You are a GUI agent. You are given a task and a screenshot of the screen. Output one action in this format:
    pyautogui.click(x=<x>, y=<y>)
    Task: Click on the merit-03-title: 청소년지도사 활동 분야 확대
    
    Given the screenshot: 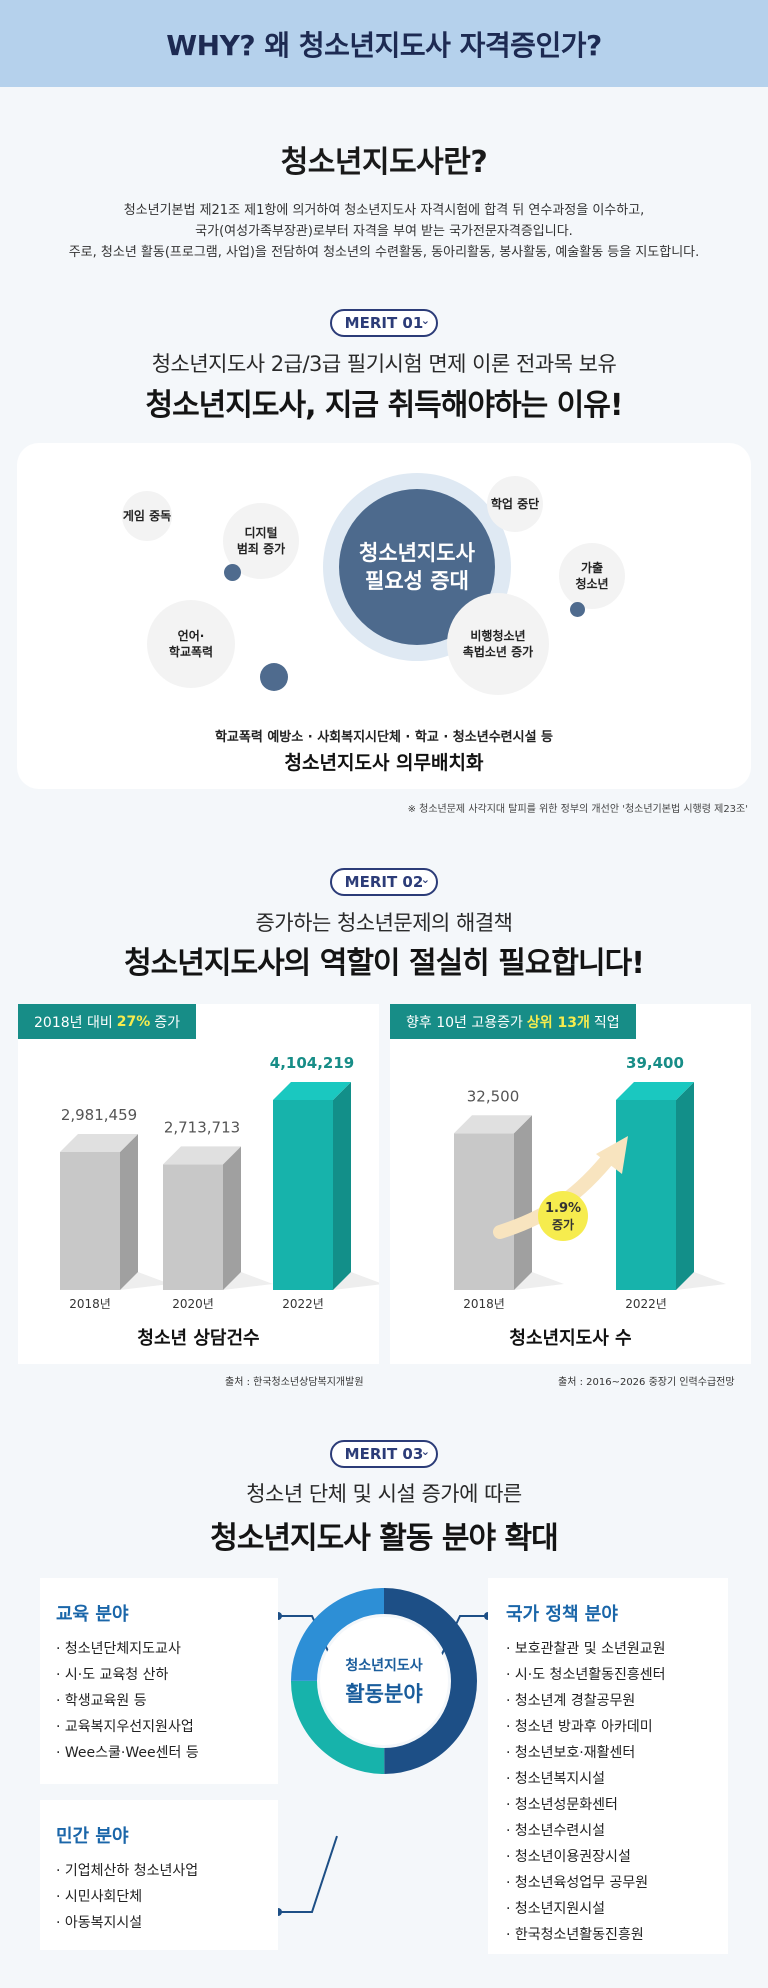 What is the action you would take?
    pyautogui.click(x=384, y=1538)
    